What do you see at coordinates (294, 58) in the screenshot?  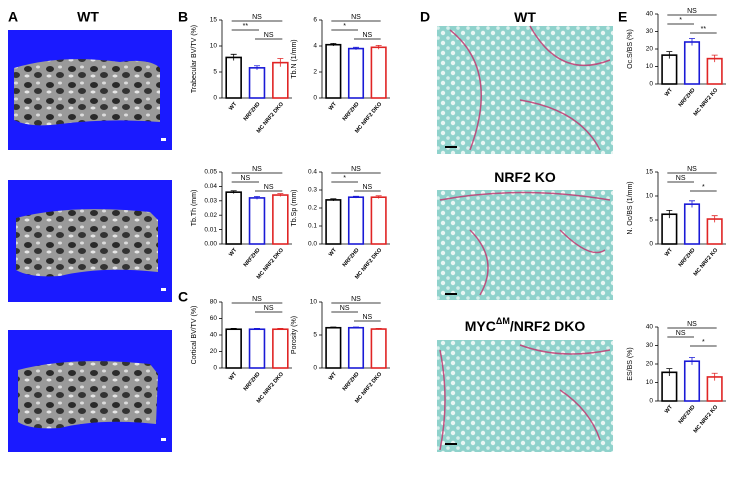 I see `y-axis-label: Tb.N (1/mm)` at bounding box center [294, 58].